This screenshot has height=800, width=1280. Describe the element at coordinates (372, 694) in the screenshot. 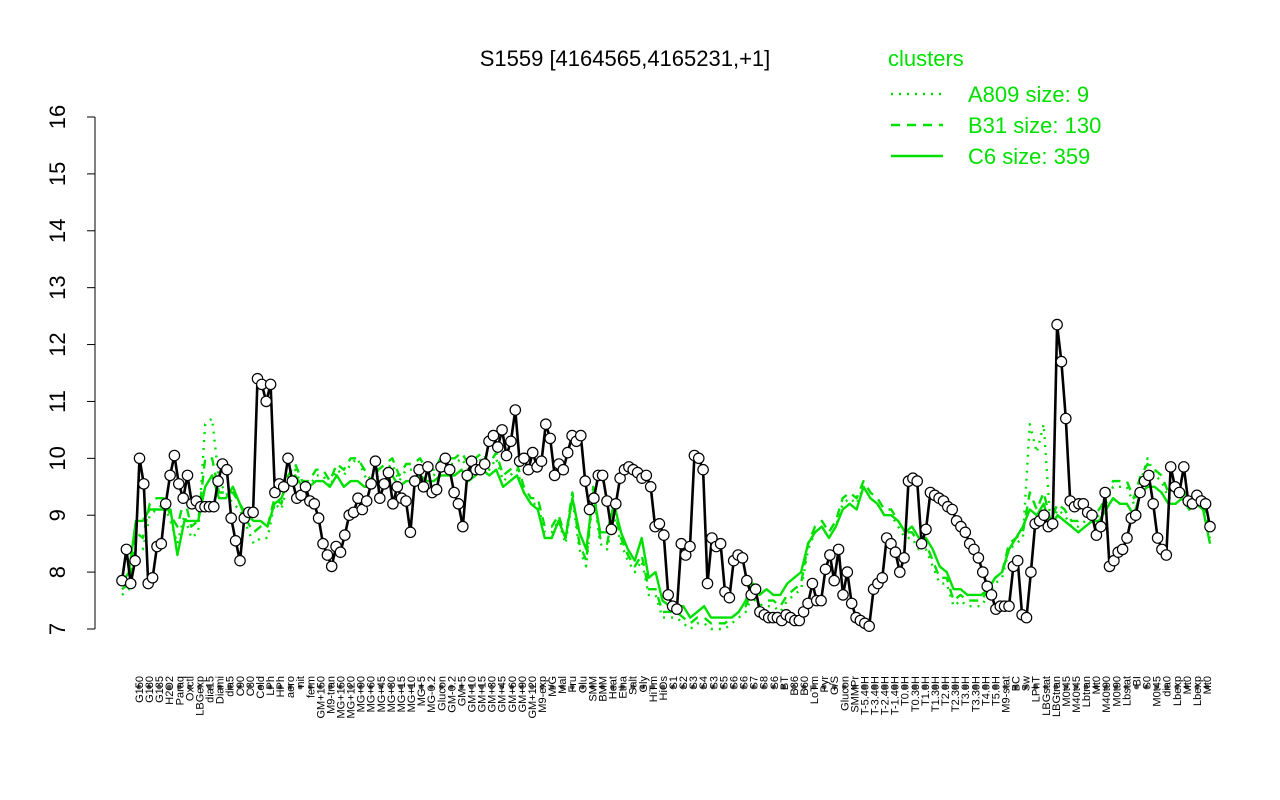

I see `x-tick-label: MG+60` at that location.